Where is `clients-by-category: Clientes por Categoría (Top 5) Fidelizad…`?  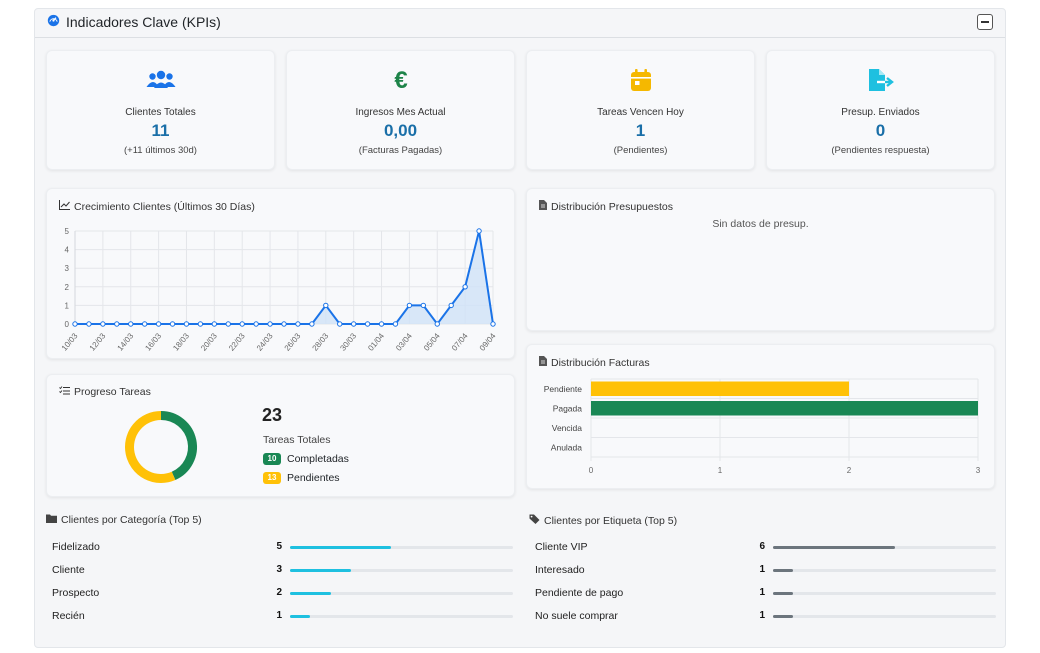 clients-by-category: Clientes por Categoría (Top 5) Fidelizad… is located at coordinates (279, 574).